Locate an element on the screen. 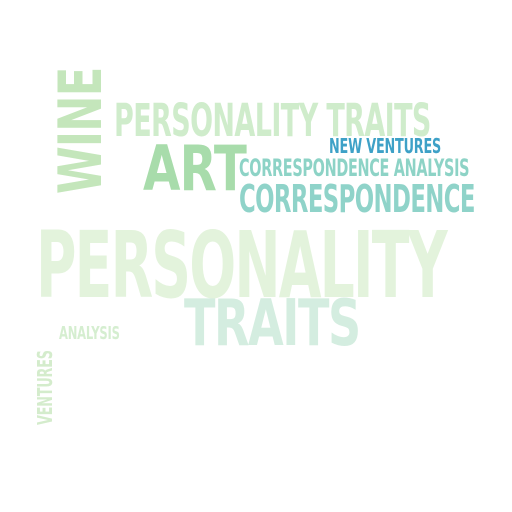 This screenshot has width=512, height=512. word-correspondence-analysis: CORRESPONDENCE ANALYSIS is located at coordinates (354, 168).